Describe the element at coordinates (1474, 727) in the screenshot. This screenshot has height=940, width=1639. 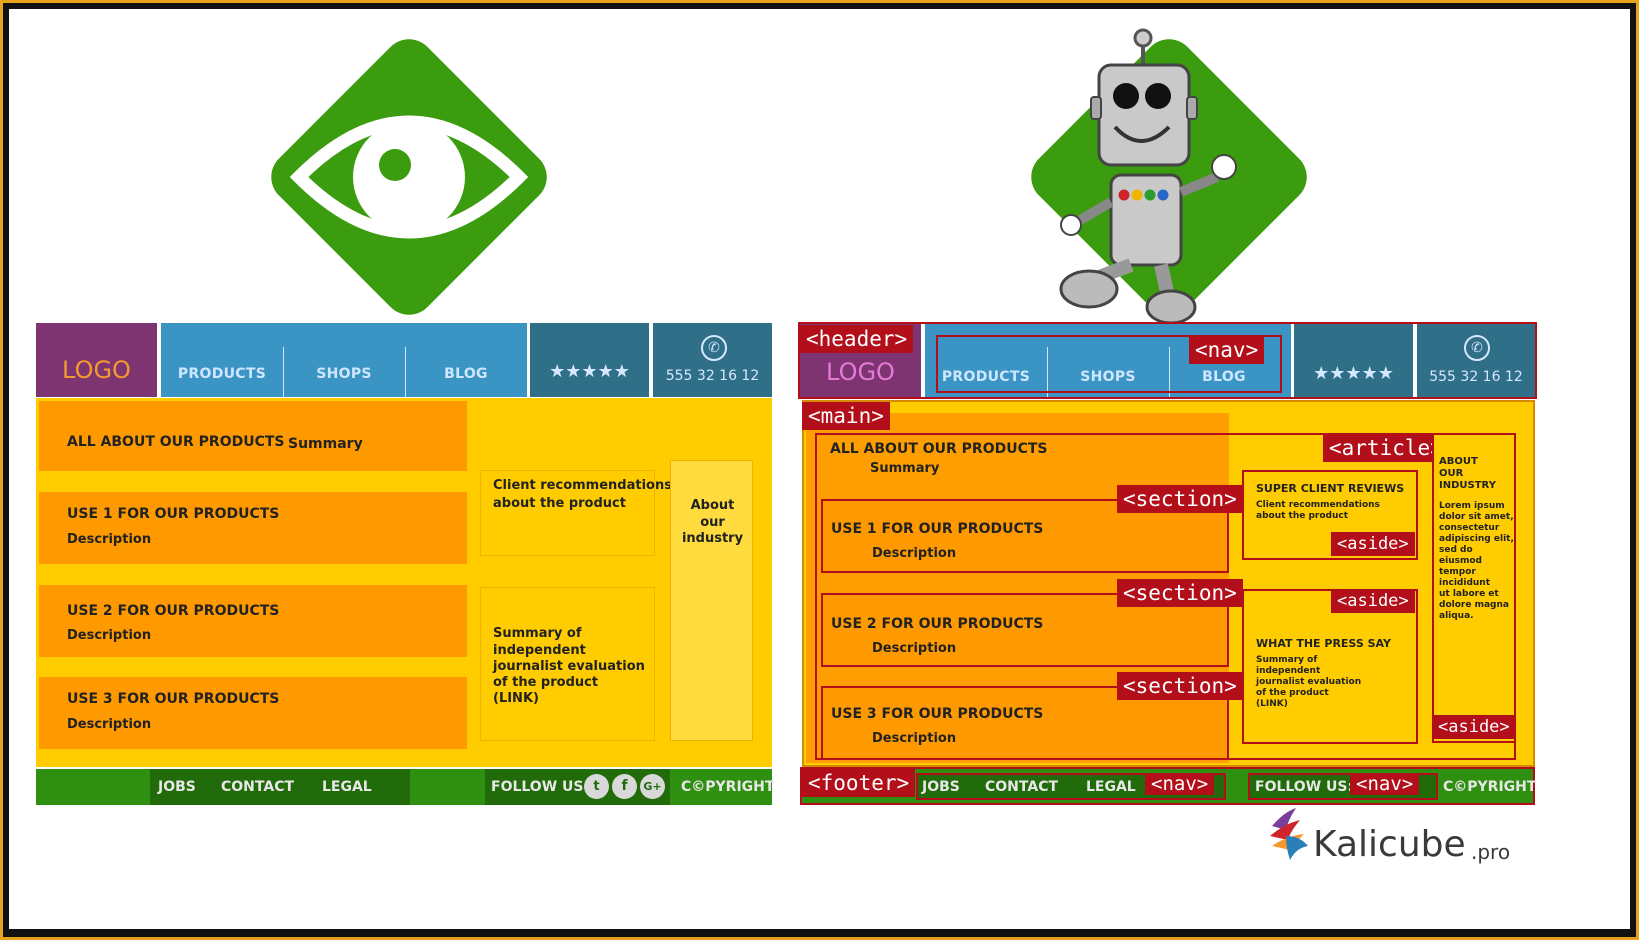
I see `aside-3-tag: <aside>` at that location.